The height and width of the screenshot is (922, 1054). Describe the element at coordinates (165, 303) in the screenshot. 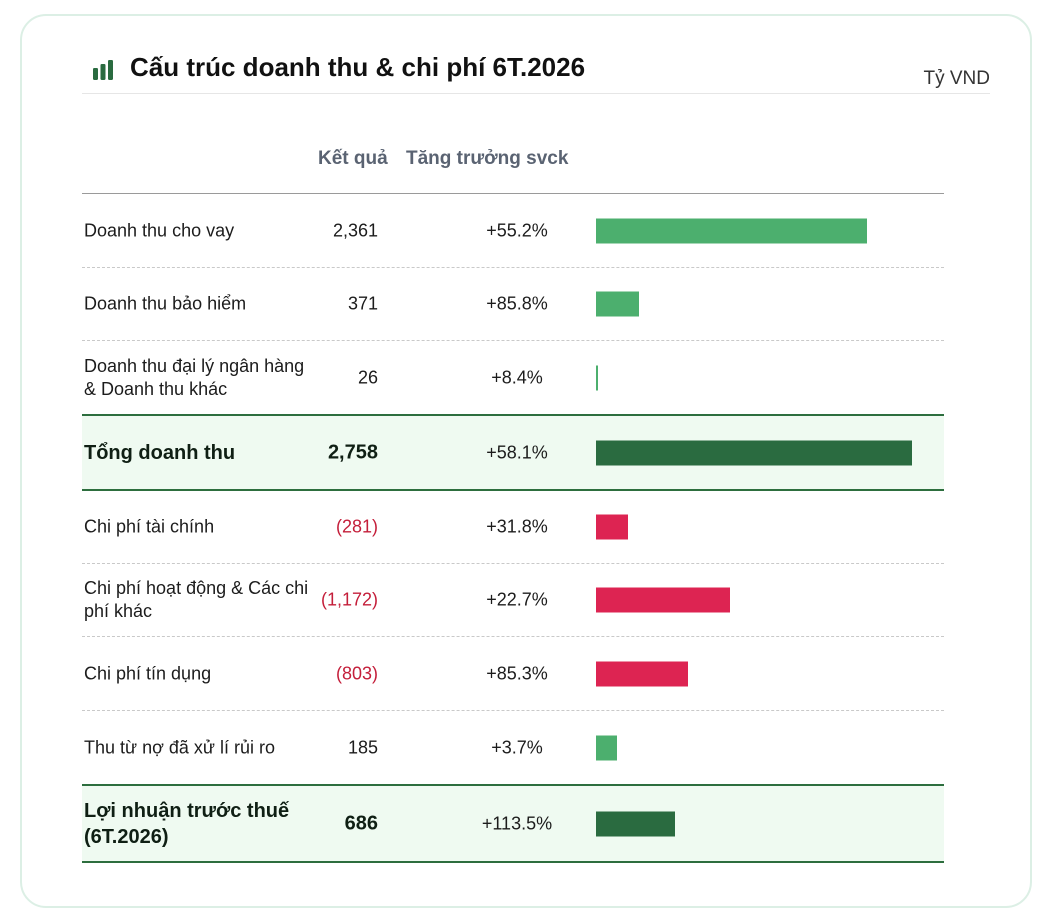

I see `row-label: Doanh thu bảo hiểm` at that location.